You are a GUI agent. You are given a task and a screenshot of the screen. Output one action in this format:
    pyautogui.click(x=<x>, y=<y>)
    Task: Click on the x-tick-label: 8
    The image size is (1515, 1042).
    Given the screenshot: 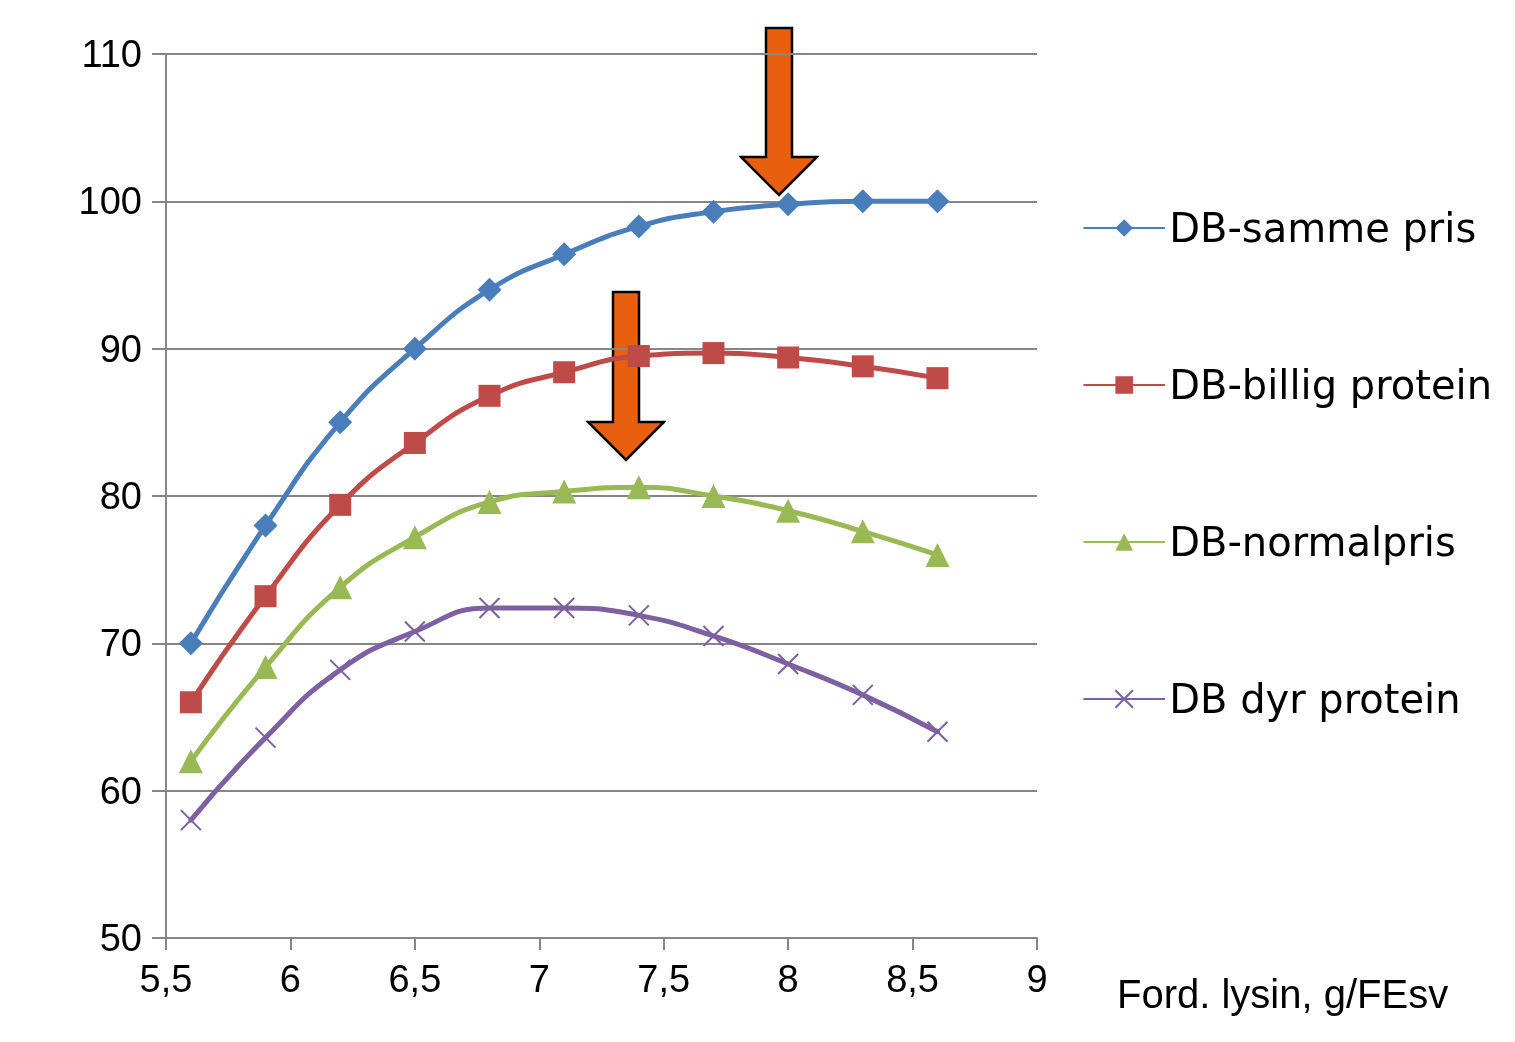 What is the action you would take?
    pyautogui.click(x=788, y=979)
    